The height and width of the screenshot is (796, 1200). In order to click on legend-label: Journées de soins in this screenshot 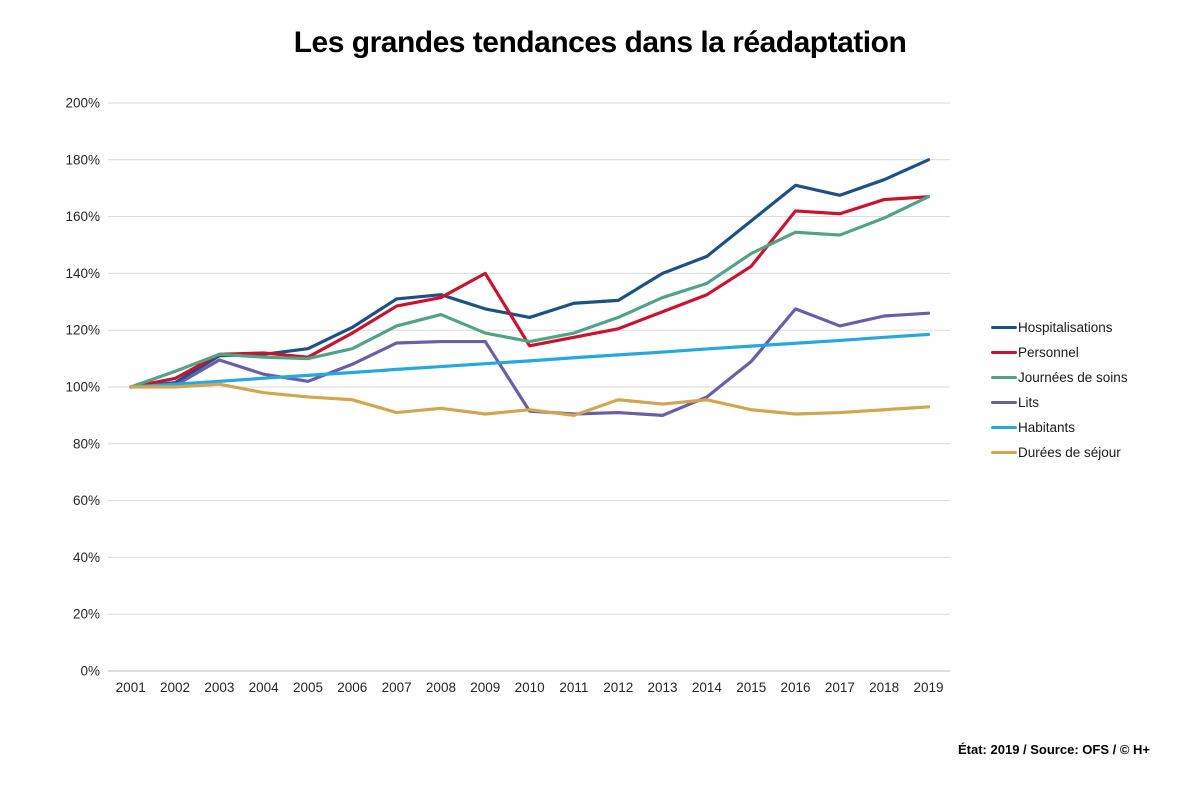, I will do `click(1073, 377)`.